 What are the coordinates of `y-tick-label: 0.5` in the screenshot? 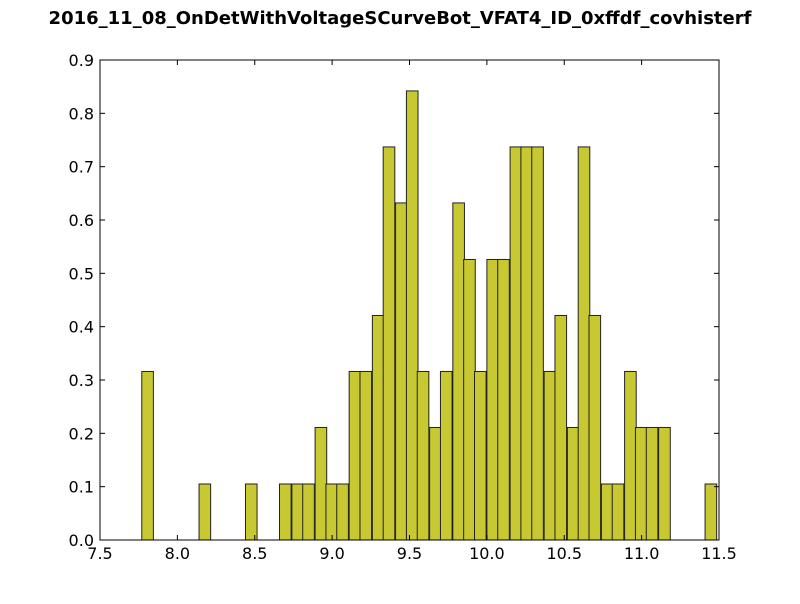 It's located at (81, 273).